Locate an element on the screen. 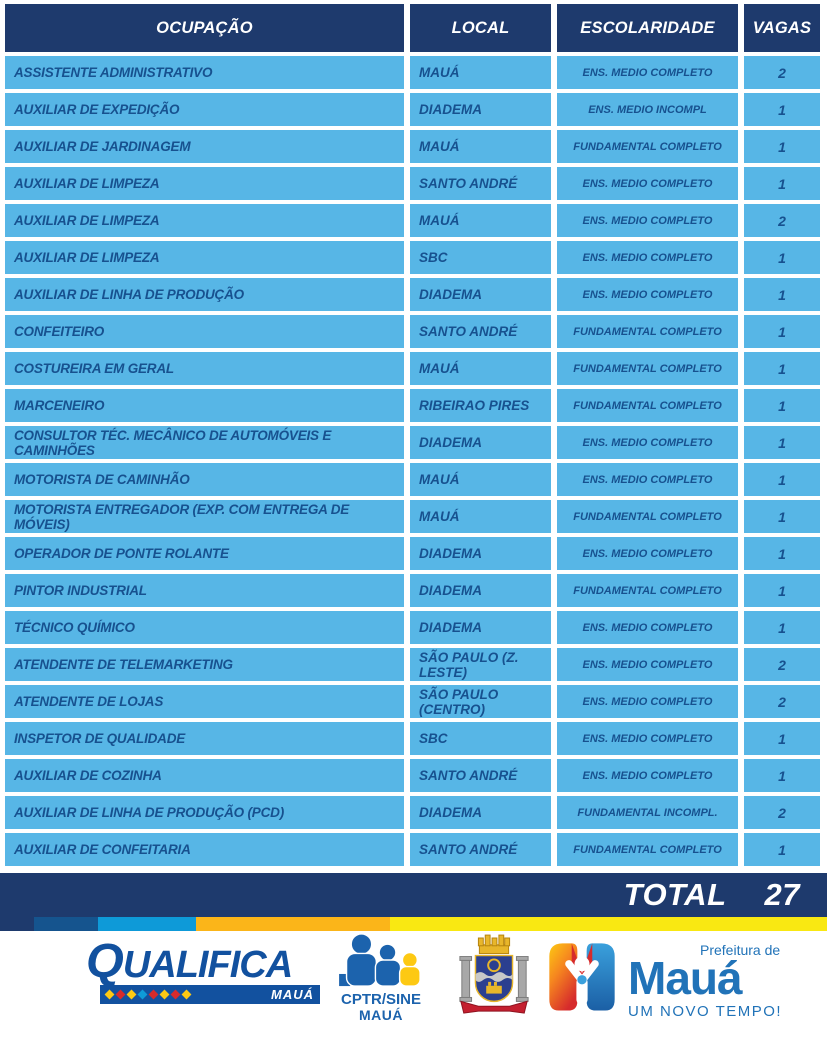 Image resolution: width=827 pixels, height=1041 pixels. footer-logos: QUALIFICA MAUÁ CPTR/SINE MAUÁ is located at coordinates (413, 986).